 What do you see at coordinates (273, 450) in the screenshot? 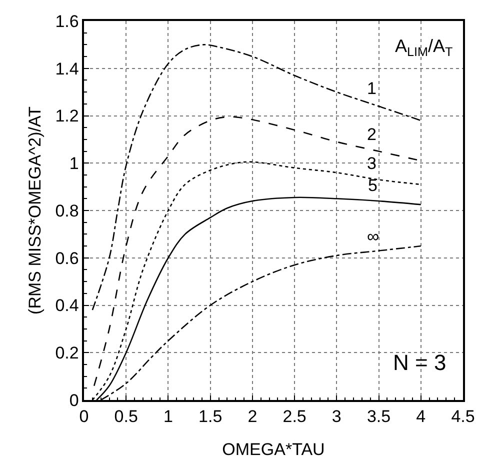
I see `x-axis-title: OMEGA*TAU` at bounding box center [273, 450].